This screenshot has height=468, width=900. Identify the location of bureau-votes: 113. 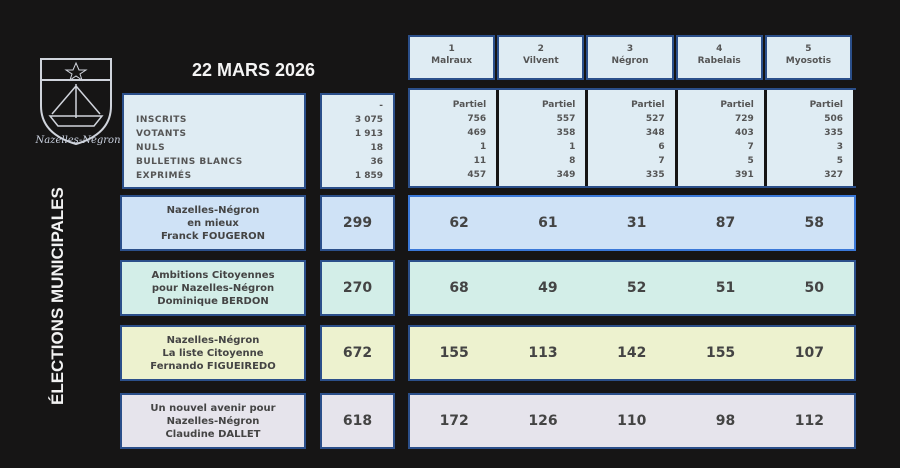
(543, 353).